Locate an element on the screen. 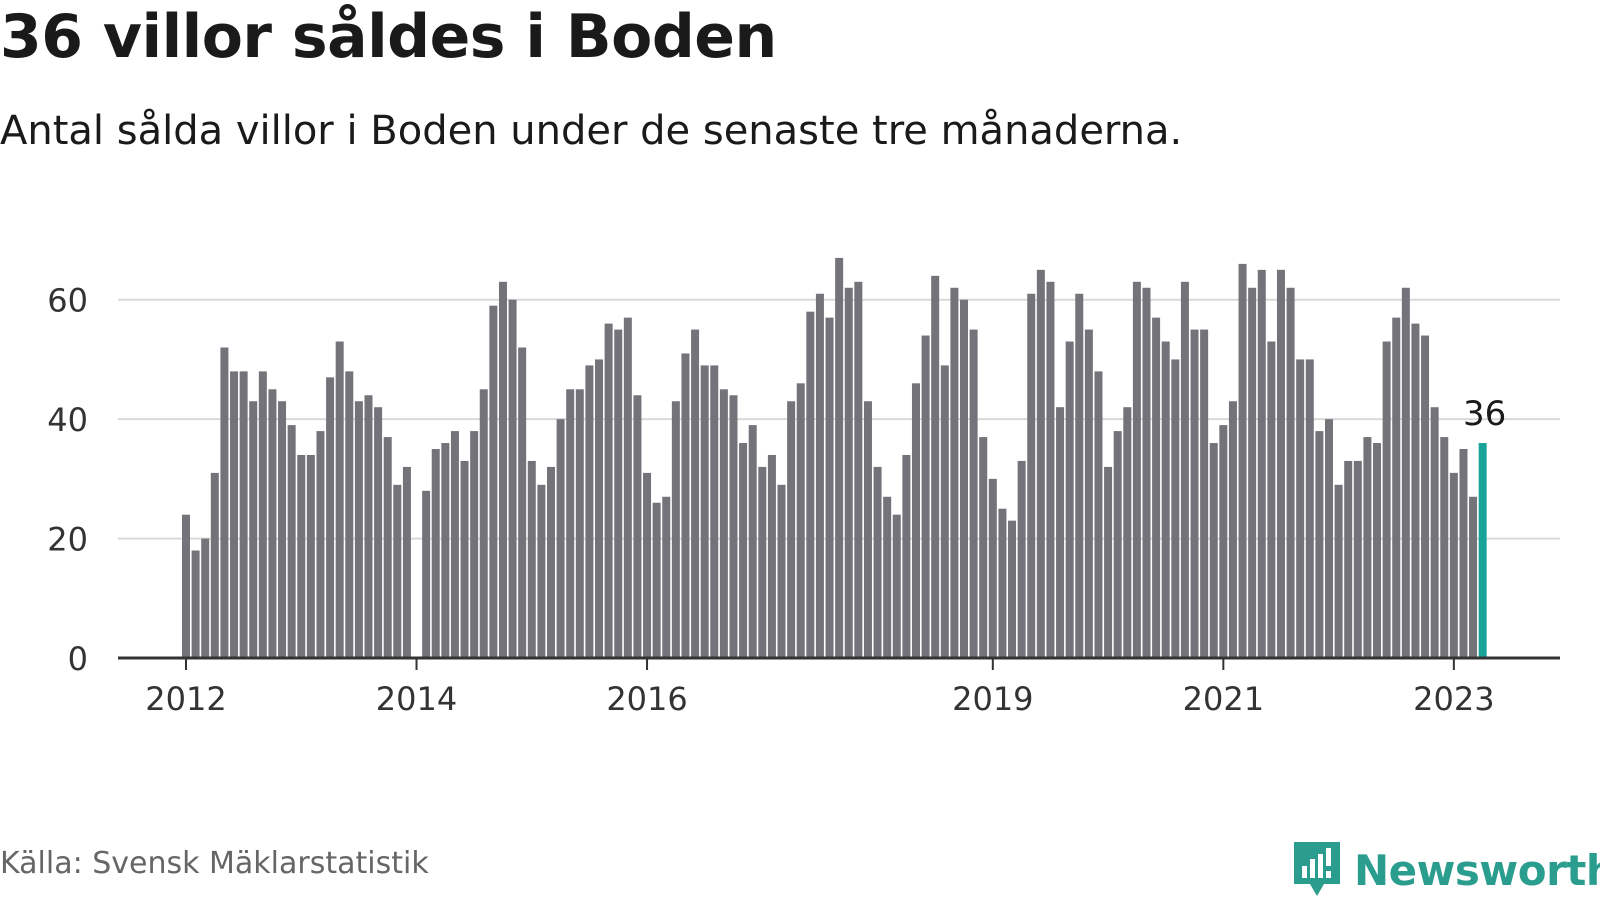  axes is located at coordinates (839, 663).